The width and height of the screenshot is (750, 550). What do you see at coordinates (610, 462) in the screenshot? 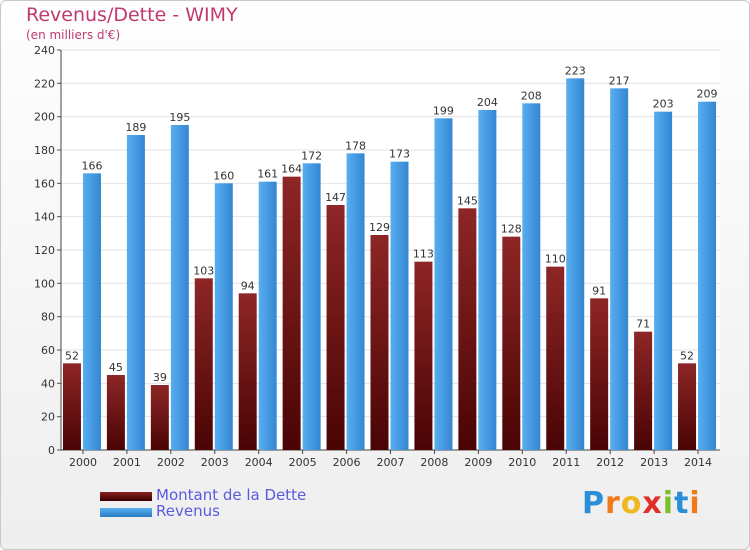
I see `x-tick-label: 2012` at bounding box center [610, 462].